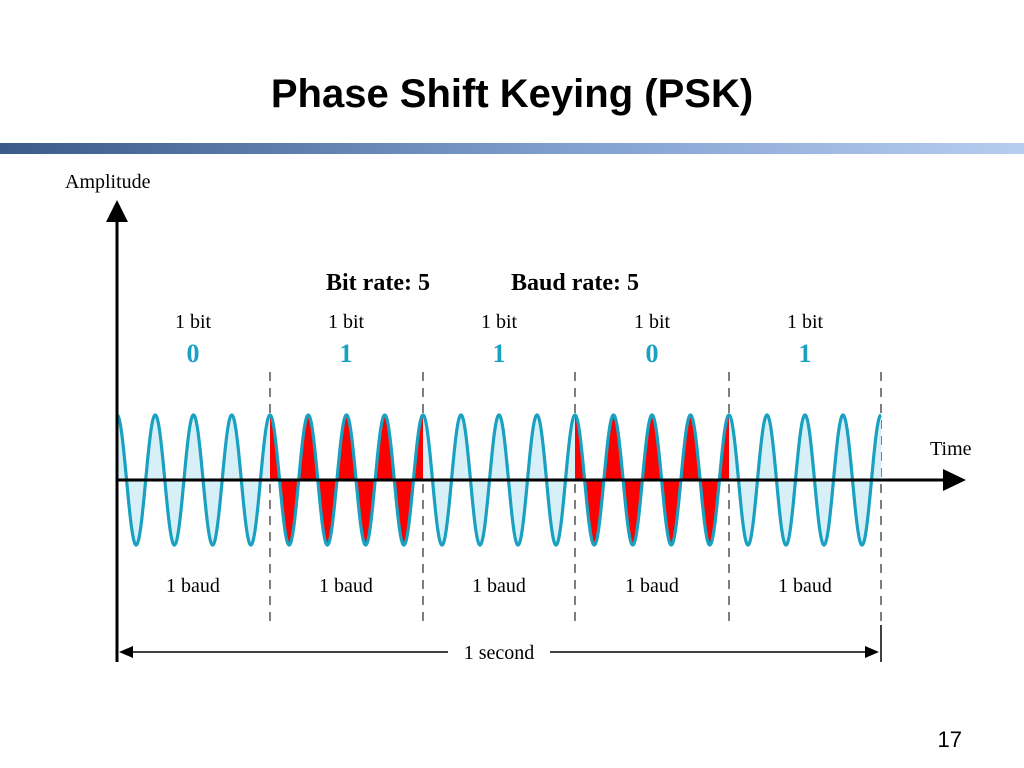 Image resolution: width=1024 pixels, height=768 pixels. I want to click on bit-unit-labels: 1 bit 1 bit 1 bit 1 bit 1 bit, so click(499, 322).